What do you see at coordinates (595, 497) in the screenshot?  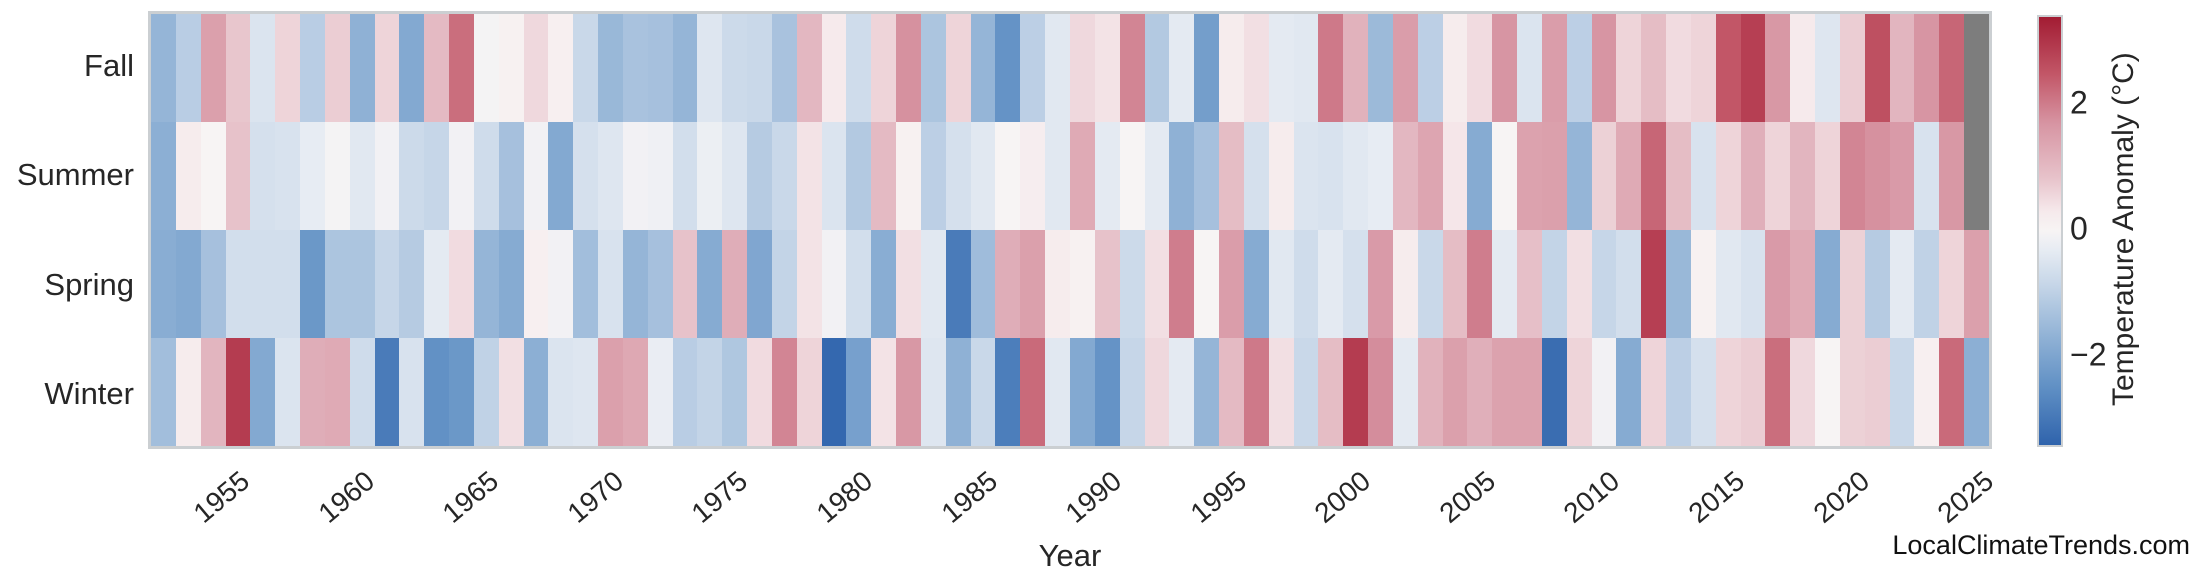 I see `x-tick-label: 1970` at bounding box center [595, 497].